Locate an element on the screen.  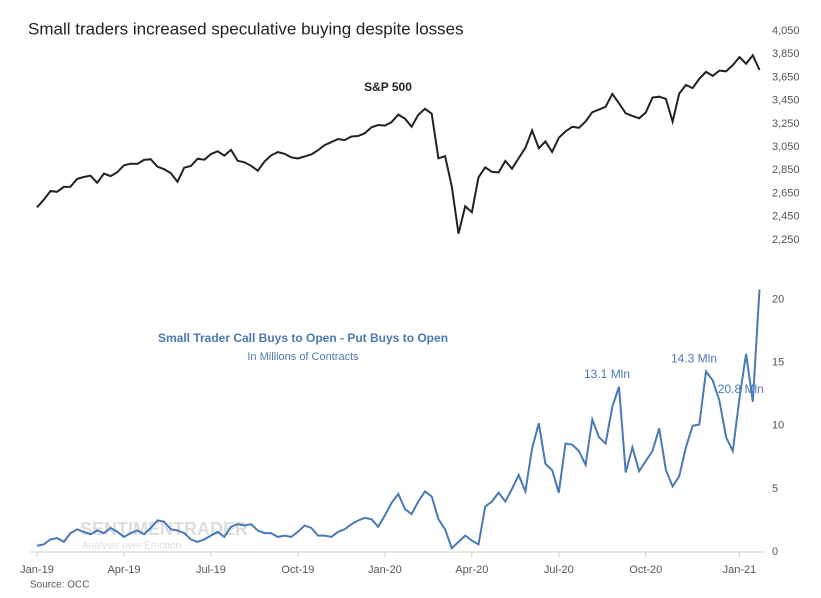
watermark-sub: Analysis over Emotion is located at coordinates (131, 546).